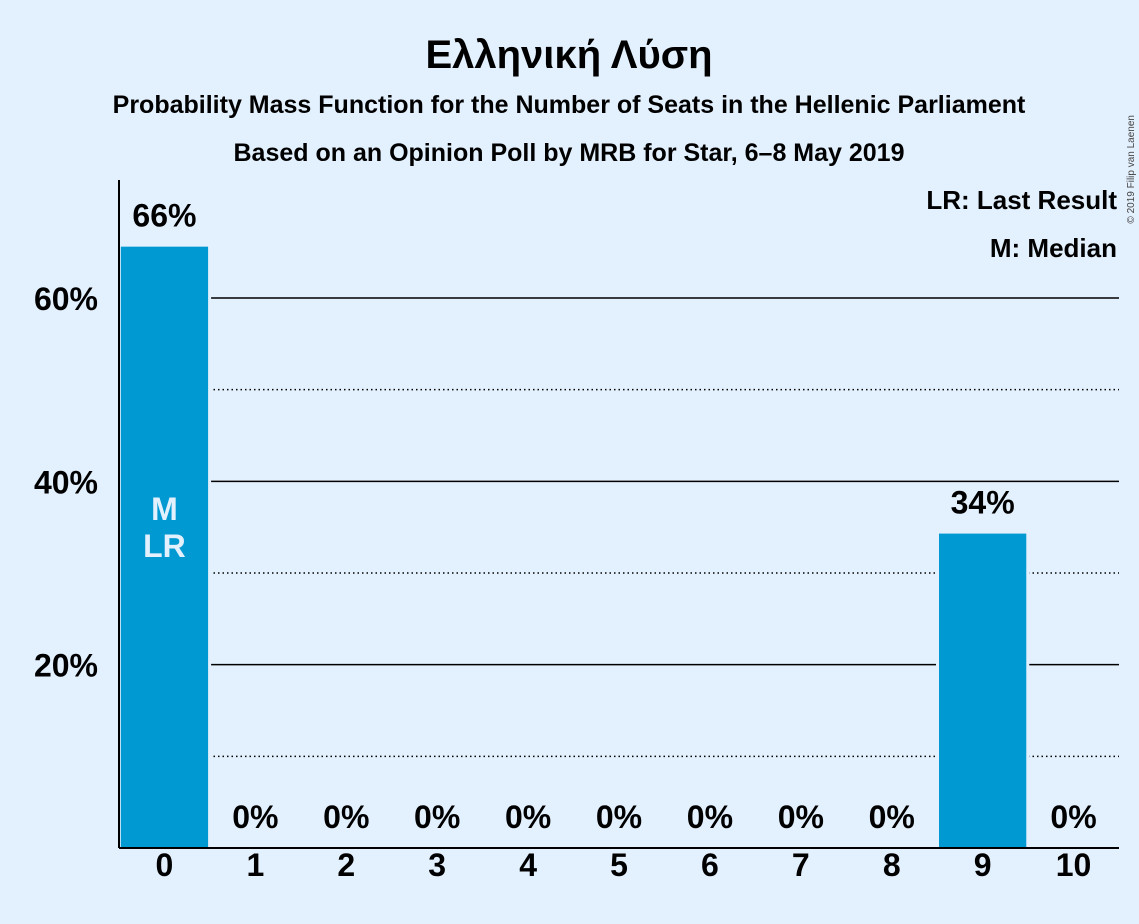 The image size is (1139, 924). I want to click on copyright: © 2019 Filip van Laenen, so click(1131, 169).